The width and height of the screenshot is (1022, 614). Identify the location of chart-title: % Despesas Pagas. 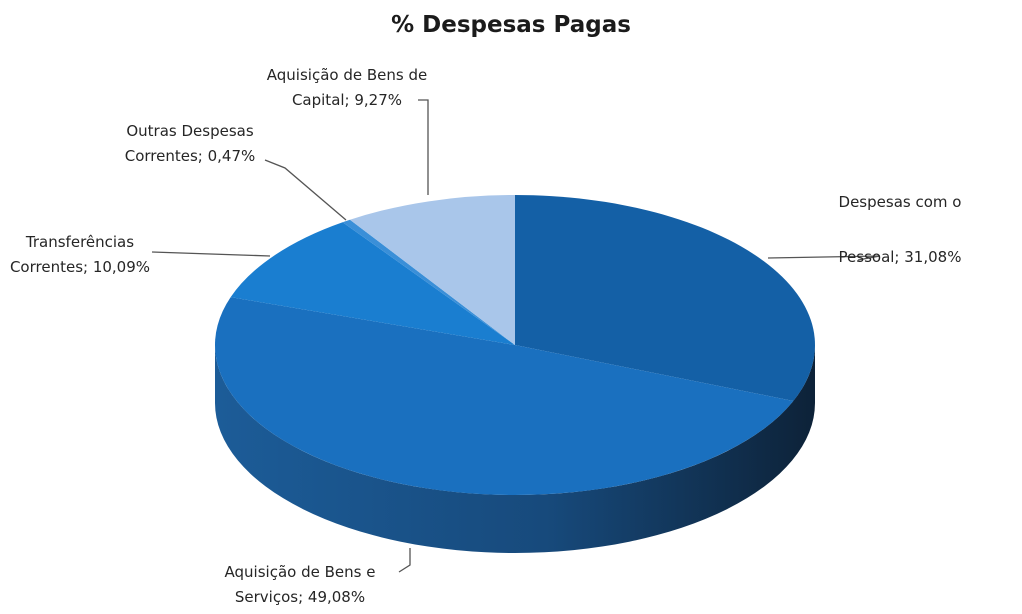
(511, 25).